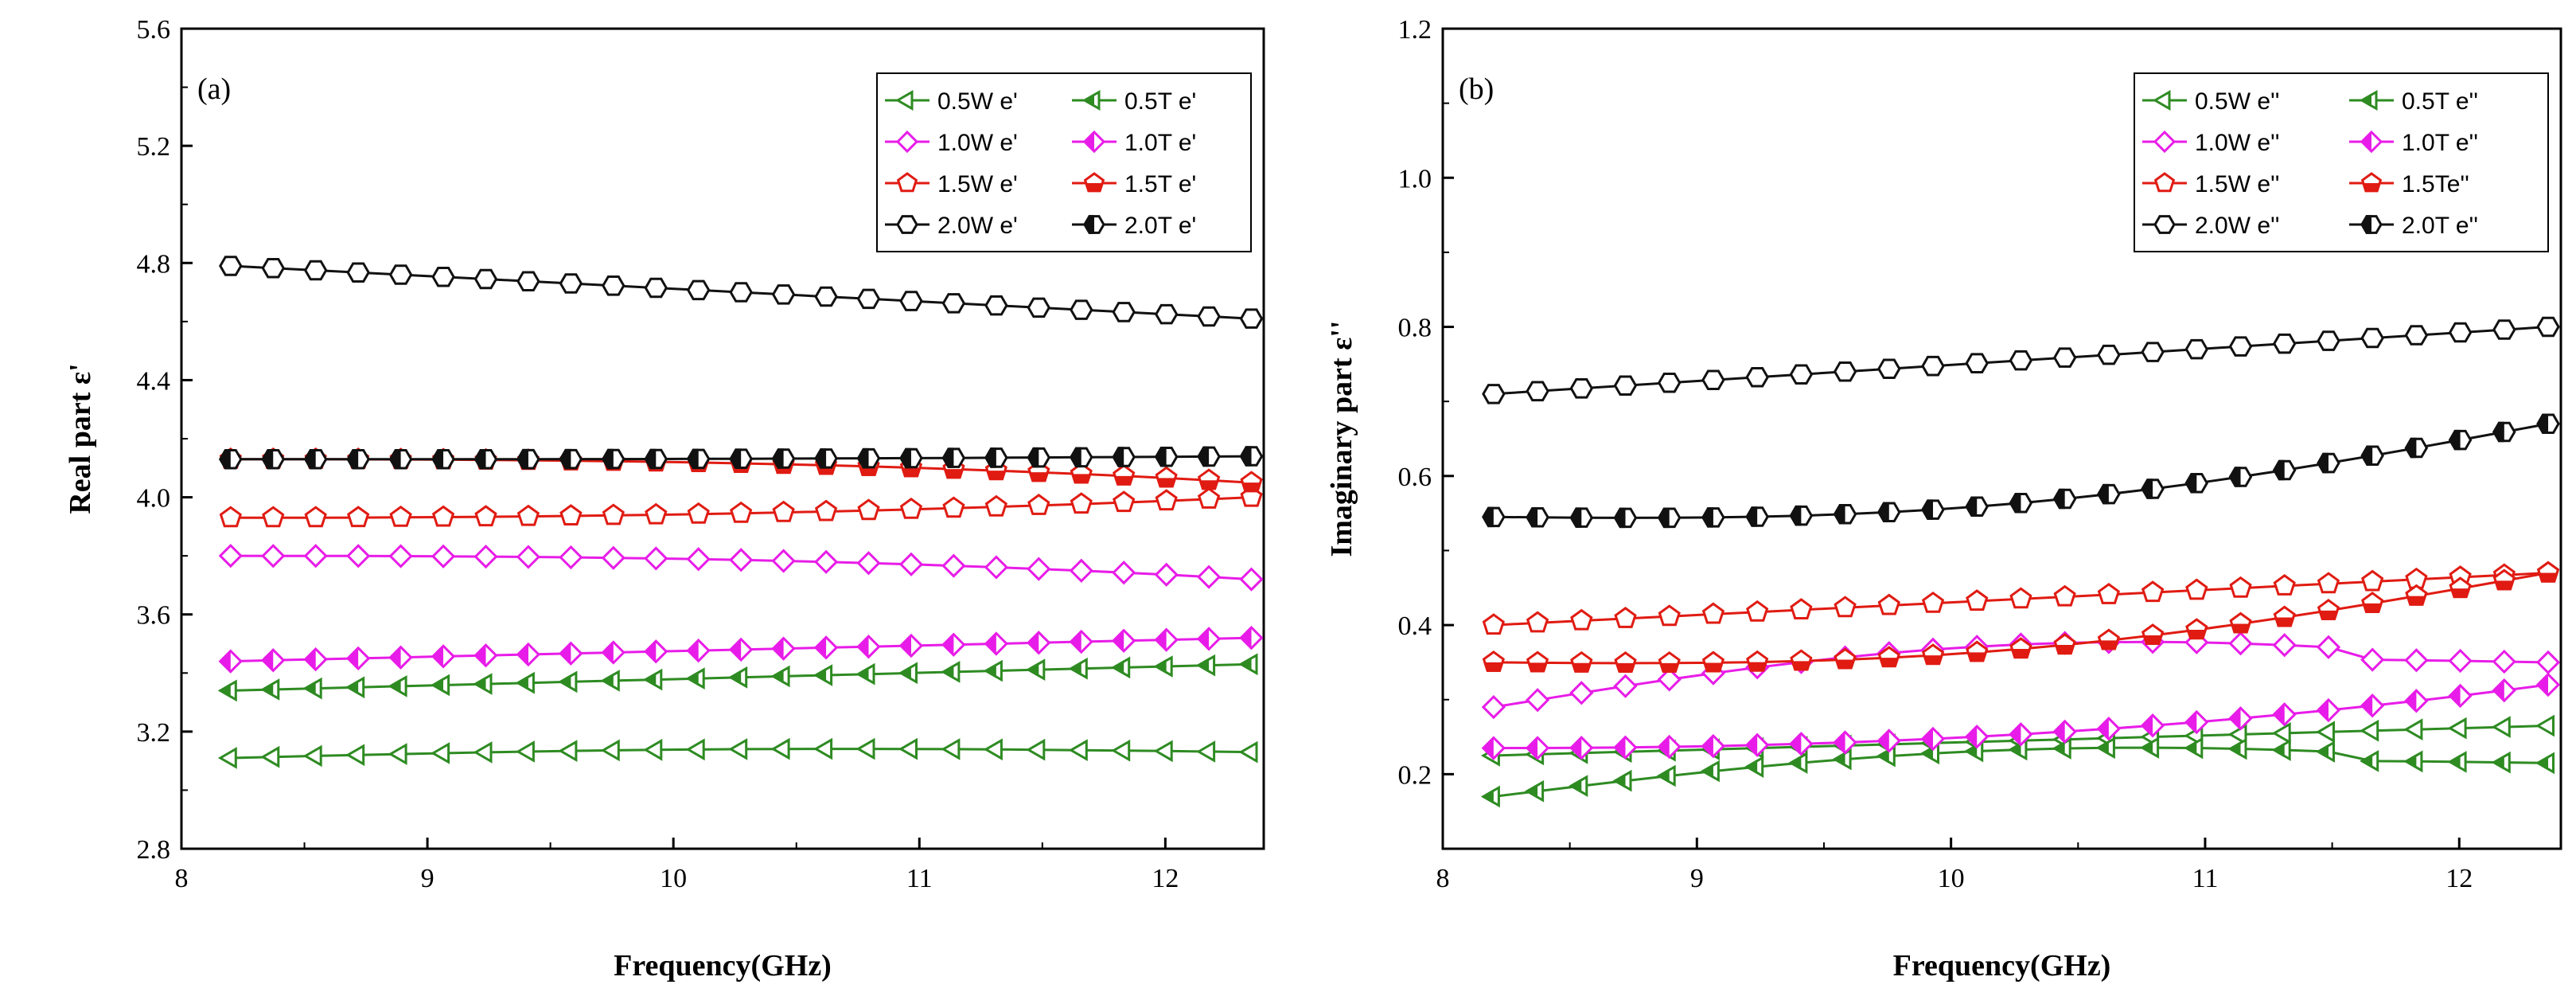 The height and width of the screenshot is (1004, 2576). Describe the element at coordinates (951, 226) in the screenshot. I see `legend-entry: 2.0W e'` at that location.